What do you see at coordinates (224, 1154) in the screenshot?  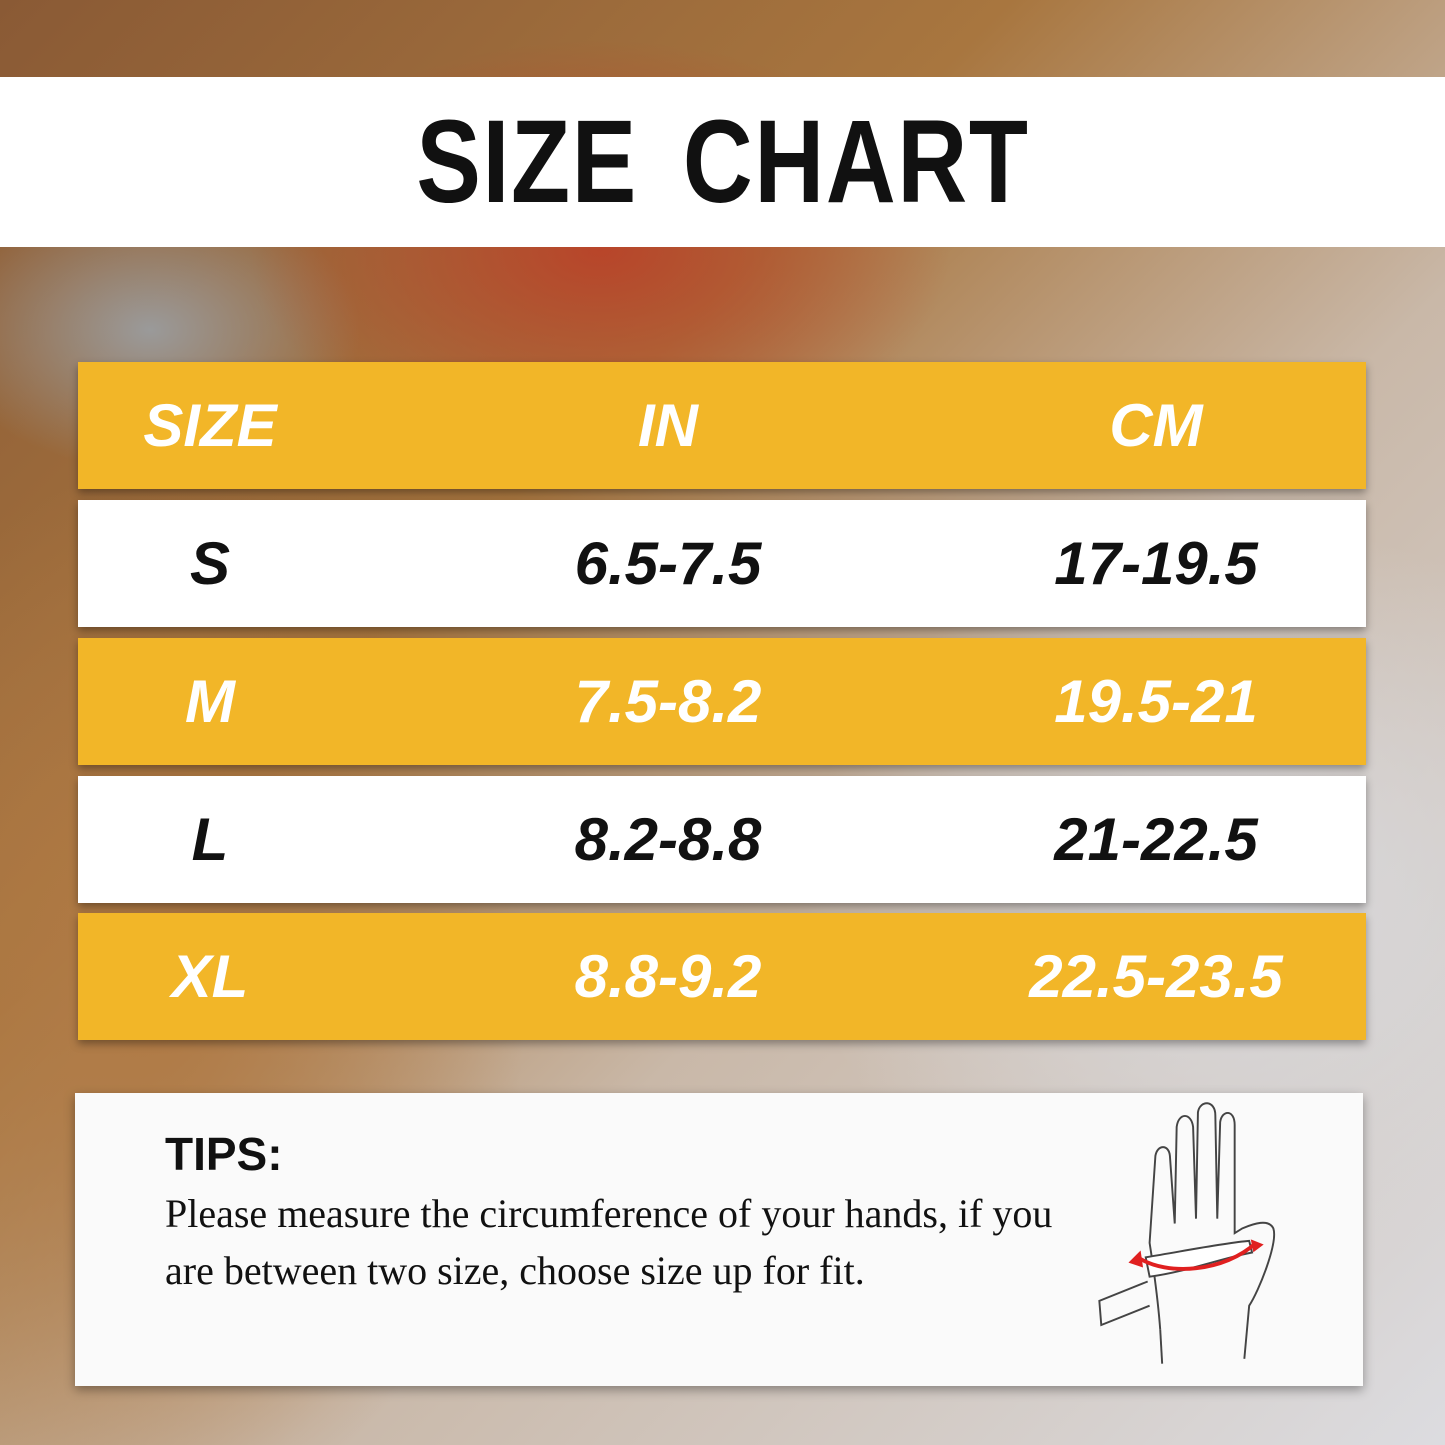 I see `tips-heading: TIPS:` at bounding box center [224, 1154].